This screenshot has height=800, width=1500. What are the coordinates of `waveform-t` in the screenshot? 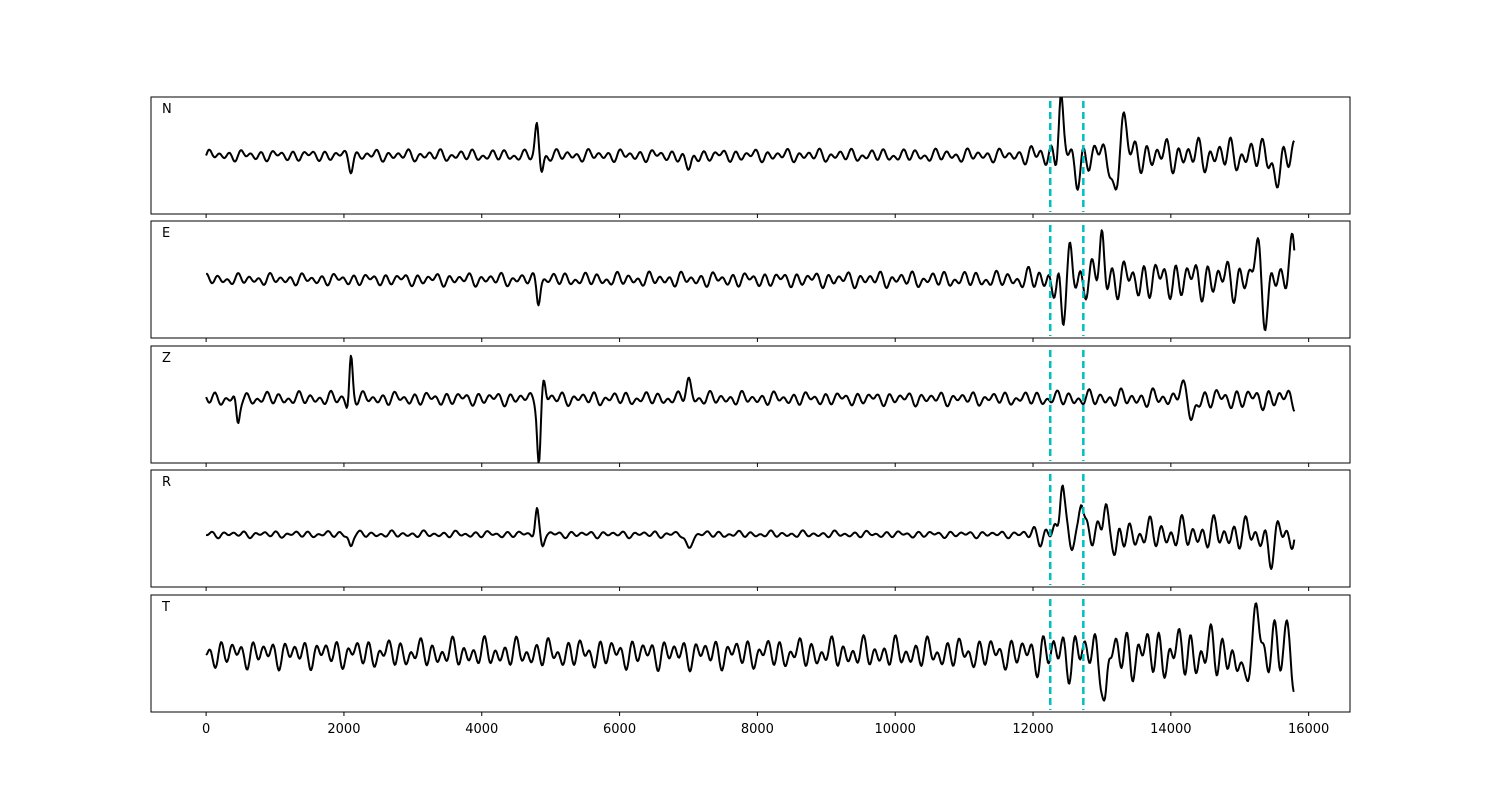 It's located at (750, 652).